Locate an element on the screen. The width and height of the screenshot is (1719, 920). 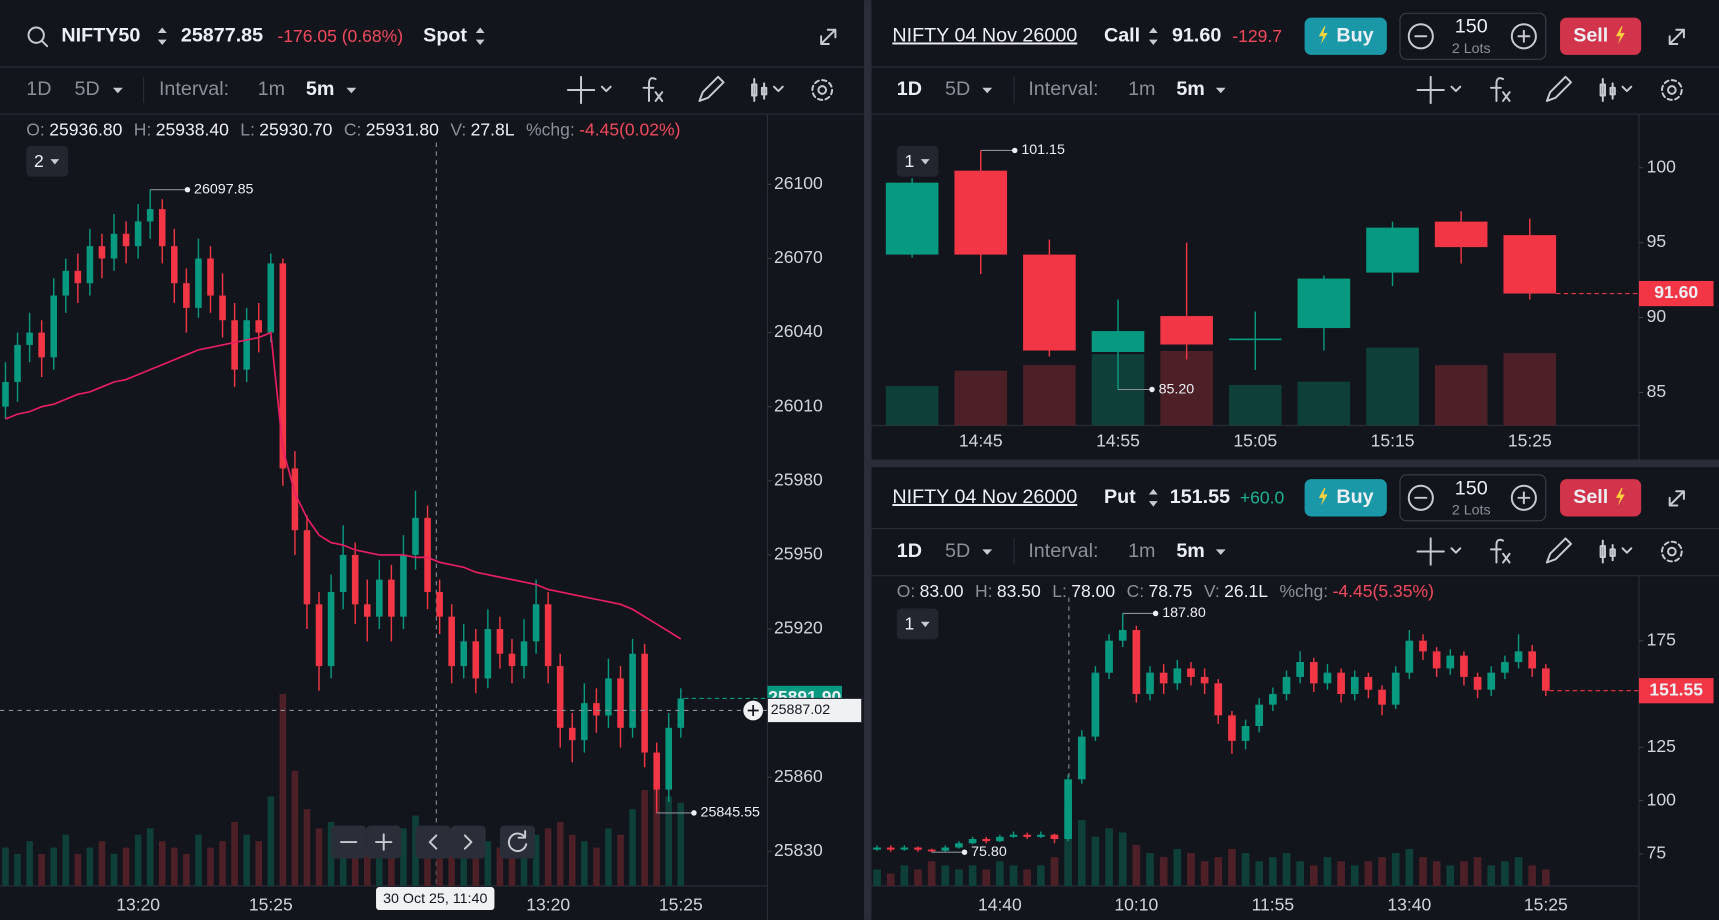
toolbar: 1D 5D Interval: 1m 5m is located at coordinates (1290, 551).